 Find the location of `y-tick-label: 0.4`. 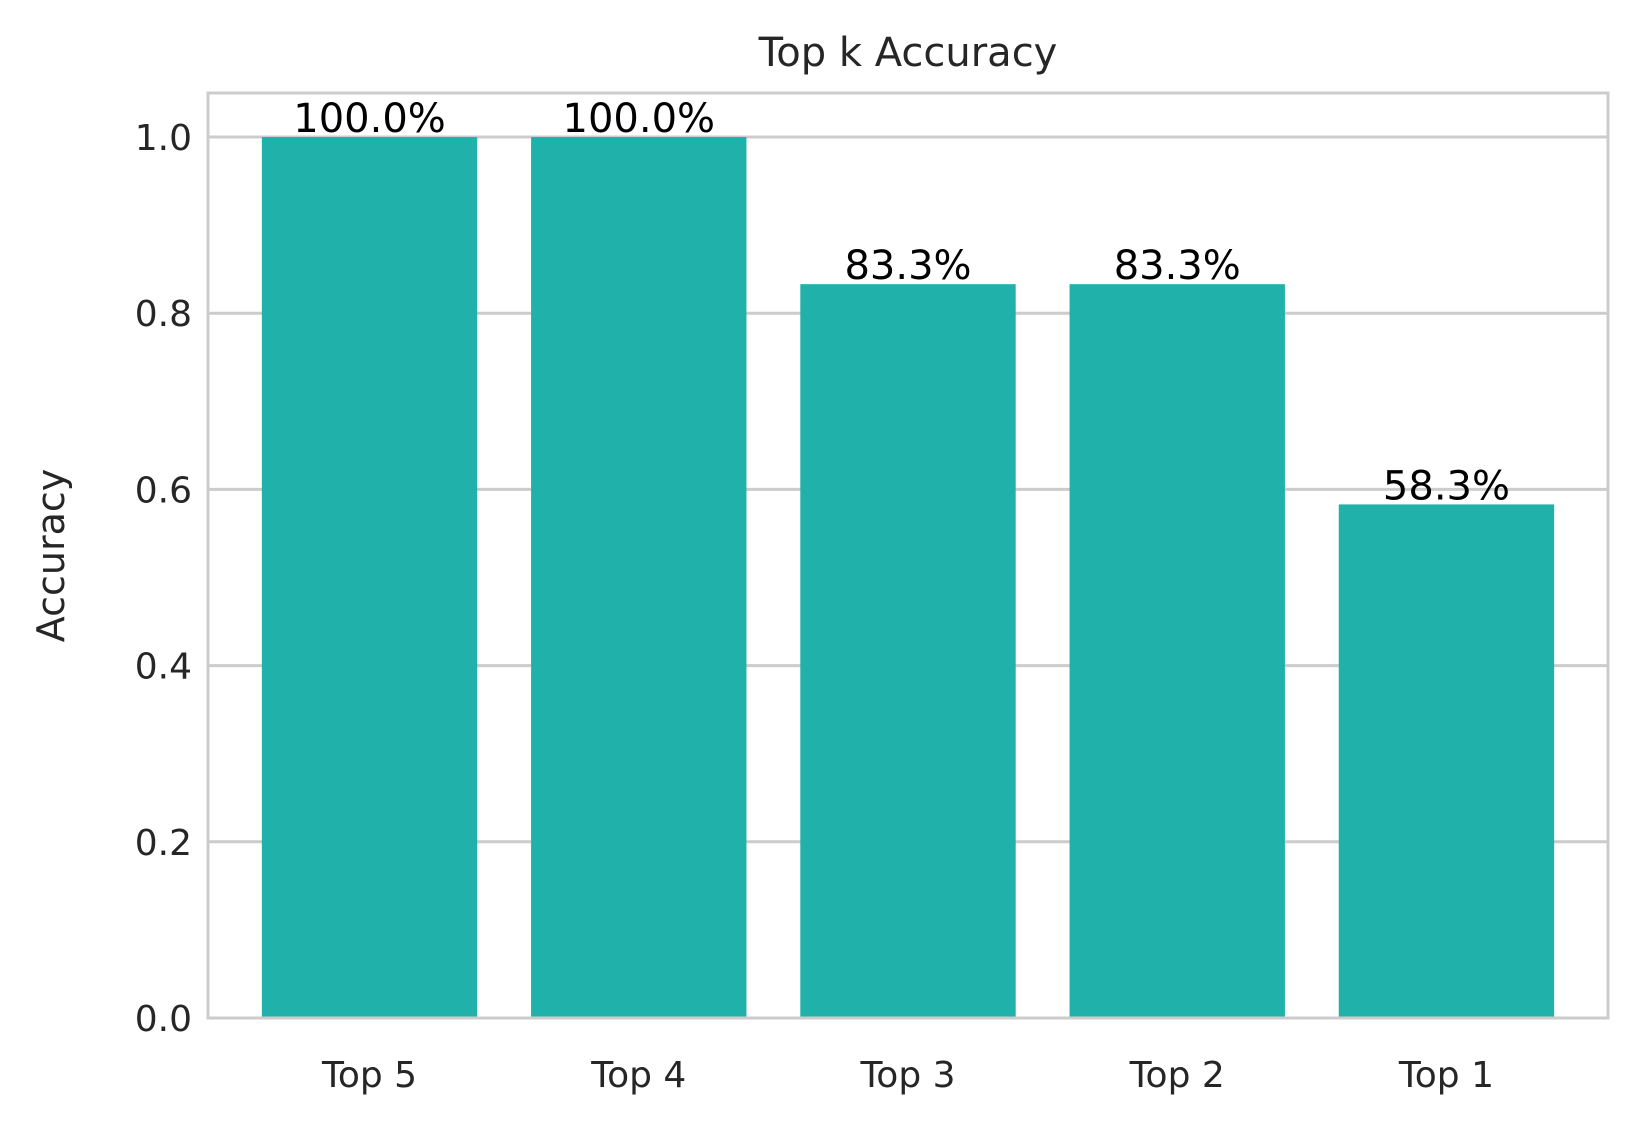

y-tick-label: 0.4 is located at coordinates (163, 667).